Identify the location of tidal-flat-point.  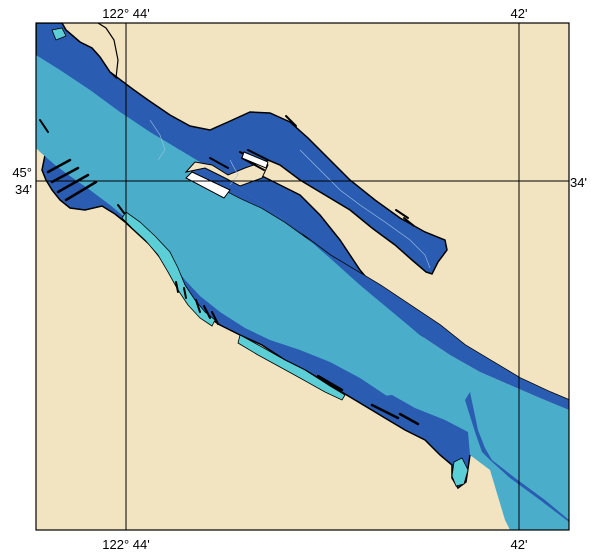
(460, 472).